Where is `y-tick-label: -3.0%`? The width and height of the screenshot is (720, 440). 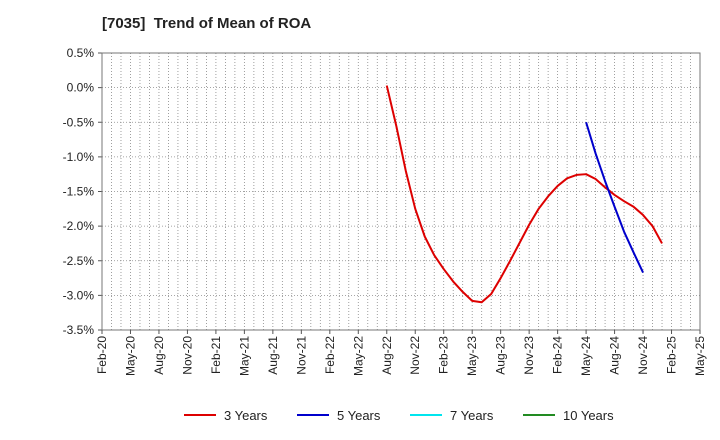 y-tick-label: -3.0% is located at coordinates (79, 295).